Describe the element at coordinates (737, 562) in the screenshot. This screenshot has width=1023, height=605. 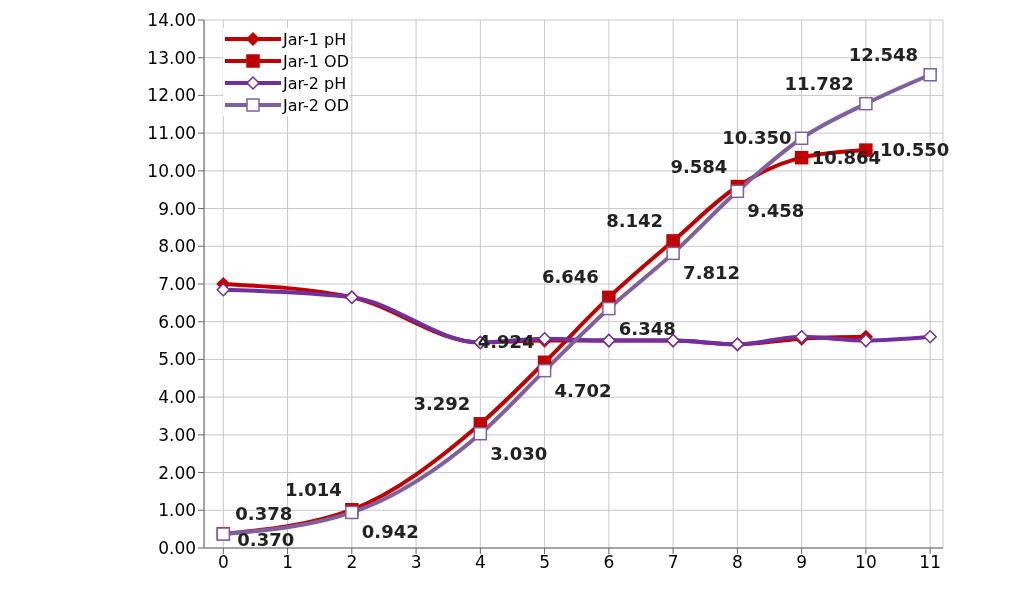
I see `x-tick-label: 8` at that location.